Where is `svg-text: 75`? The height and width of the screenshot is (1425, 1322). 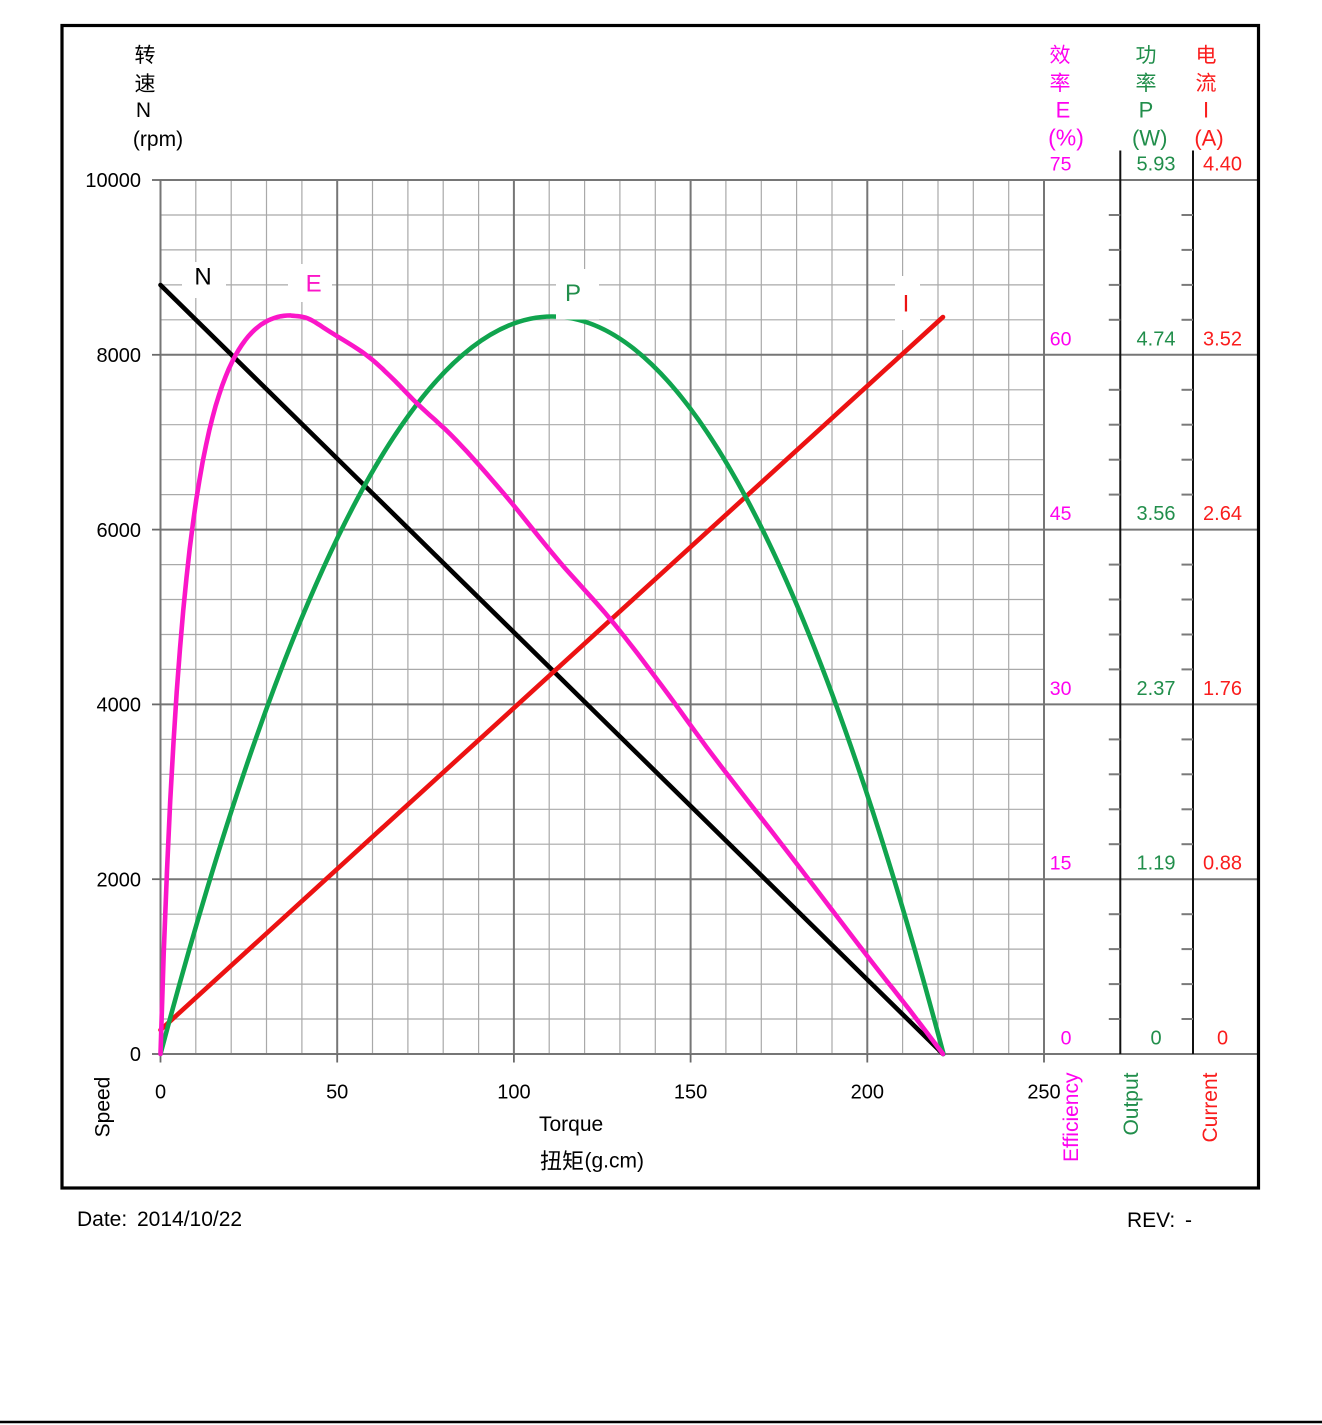
svg-text: 75 is located at coordinates (1061, 165).